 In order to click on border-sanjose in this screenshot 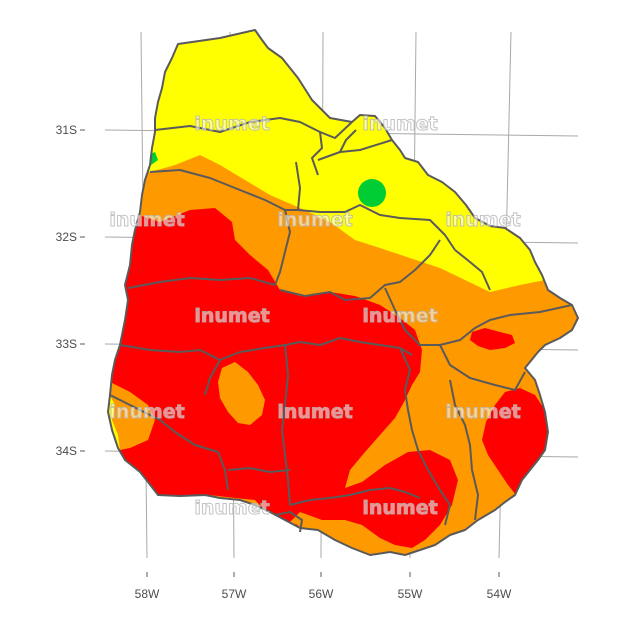, I will do `click(259, 470)`.